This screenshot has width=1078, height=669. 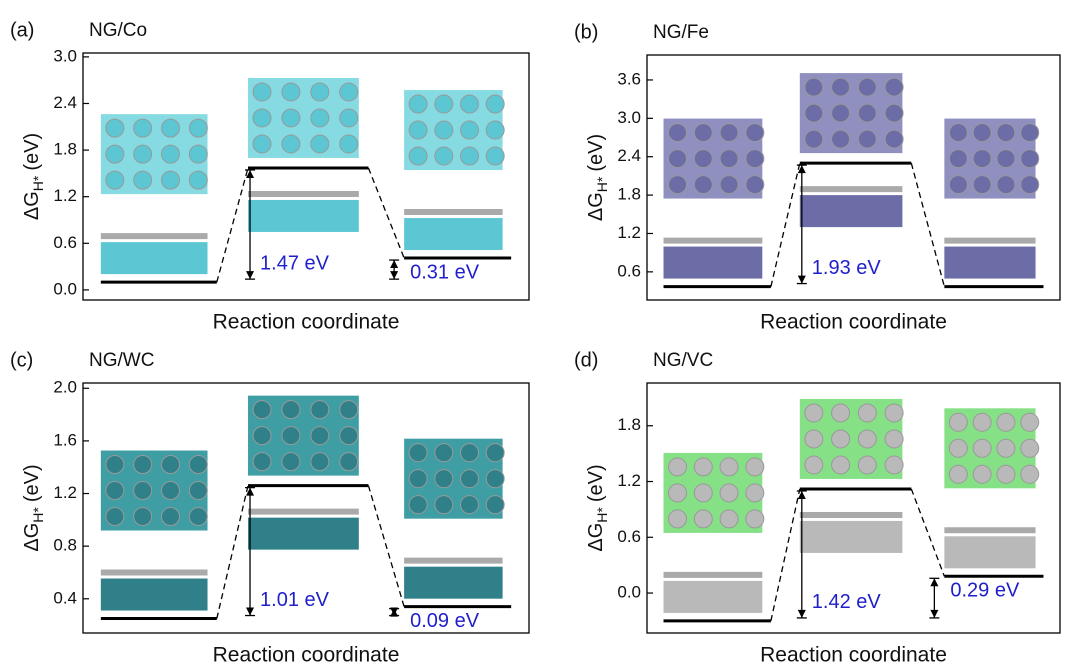 What do you see at coordinates (65, 387) in the screenshot?
I see `y-tick-label: 2.0` at bounding box center [65, 387].